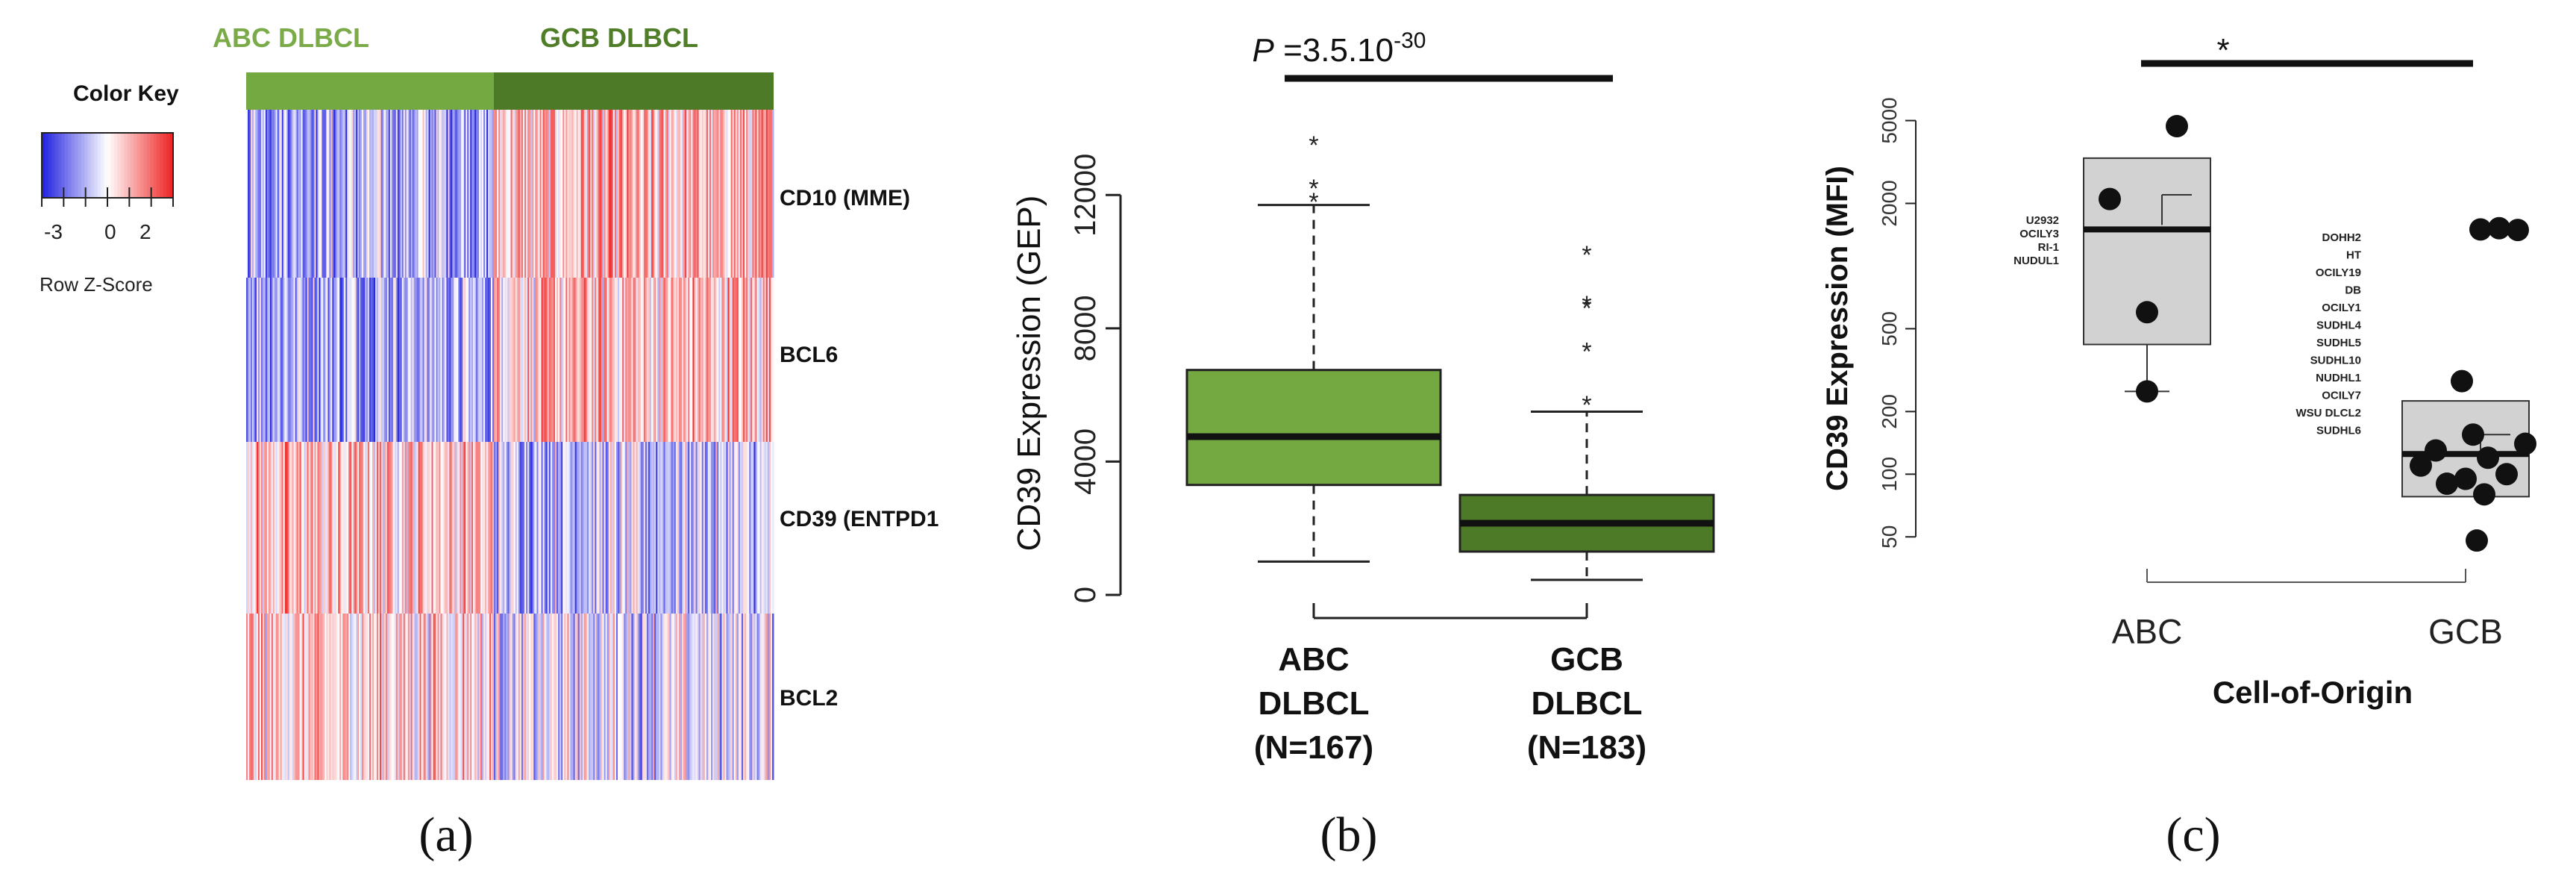 This screenshot has width=2576, height=886. What do you see at coordinates (2353, 290) in the screenshot?
I see `cell-line-label: DB` at bounding box center [2353, 290].